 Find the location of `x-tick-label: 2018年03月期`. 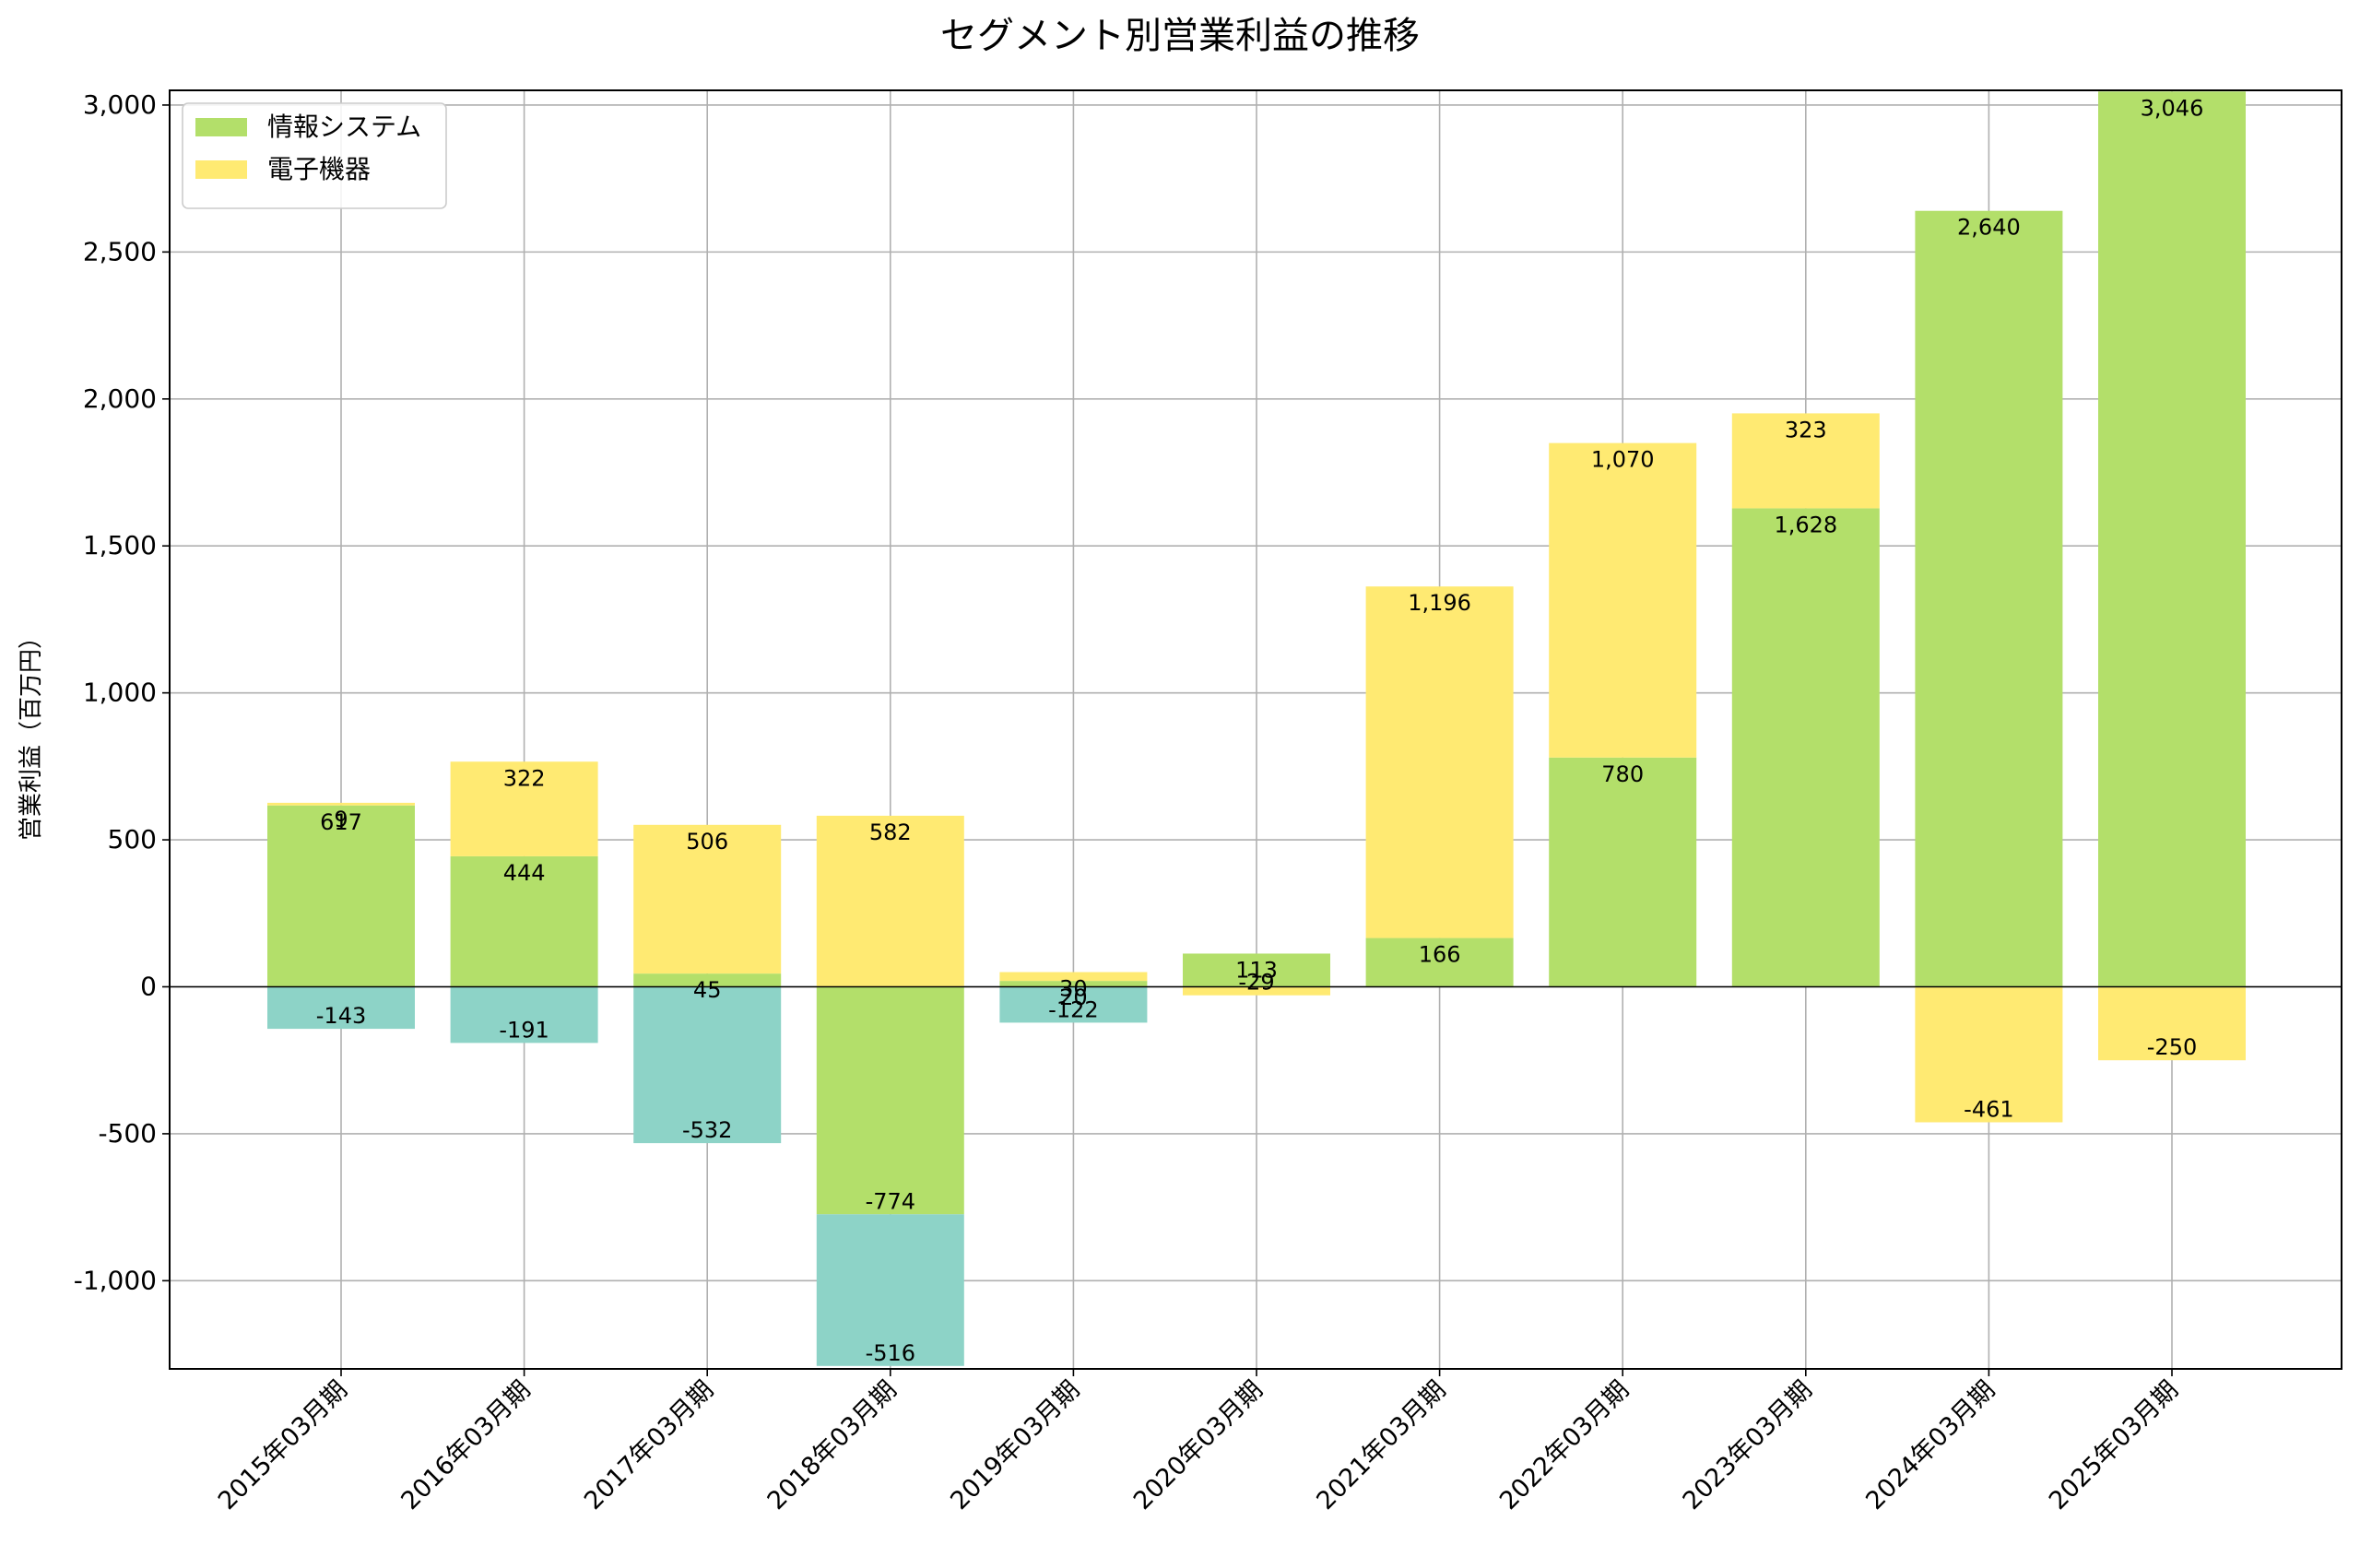

x-tick-label: 2018年03月期 is located at coordinates (832, 1445).